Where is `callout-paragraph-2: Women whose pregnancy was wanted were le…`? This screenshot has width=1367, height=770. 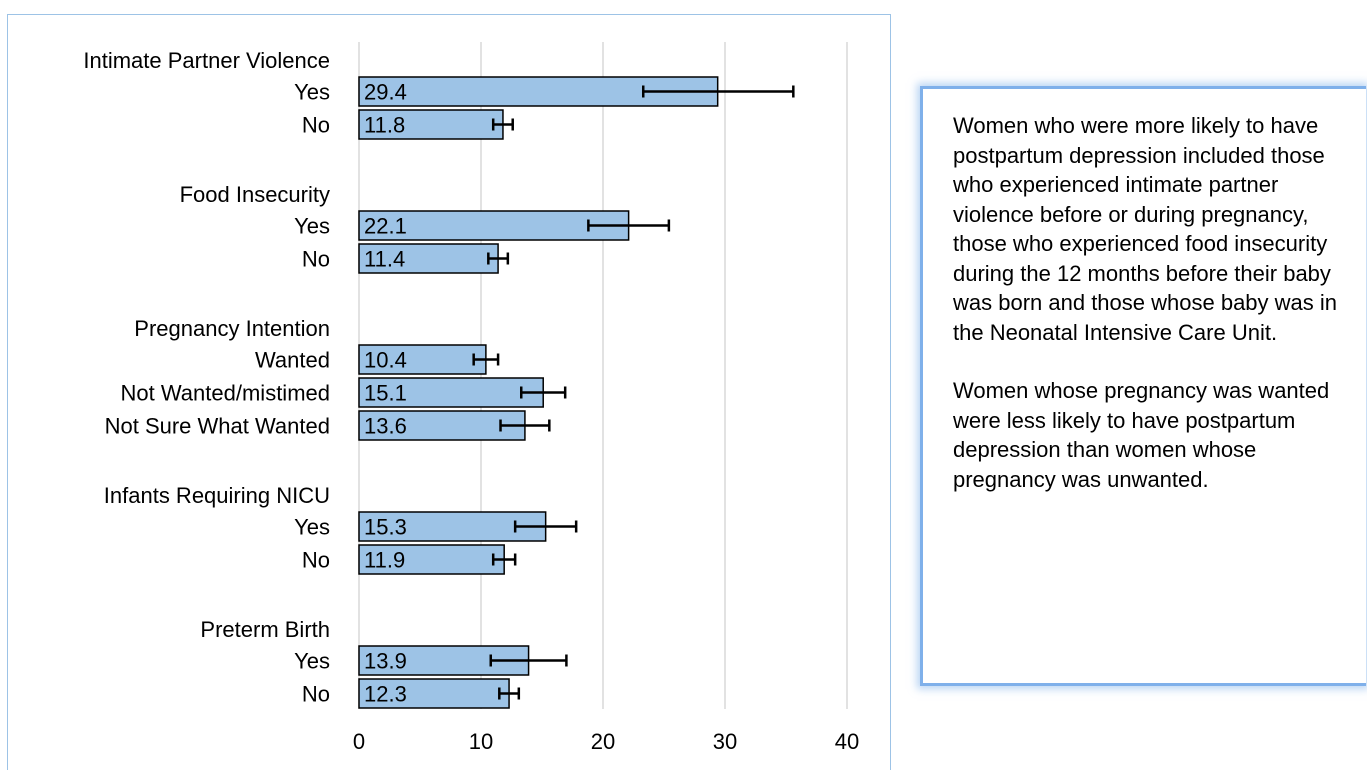 callout-paragraph-2: Women whose pregnancy was wanted were le… is located at coordinates (1141, 435).